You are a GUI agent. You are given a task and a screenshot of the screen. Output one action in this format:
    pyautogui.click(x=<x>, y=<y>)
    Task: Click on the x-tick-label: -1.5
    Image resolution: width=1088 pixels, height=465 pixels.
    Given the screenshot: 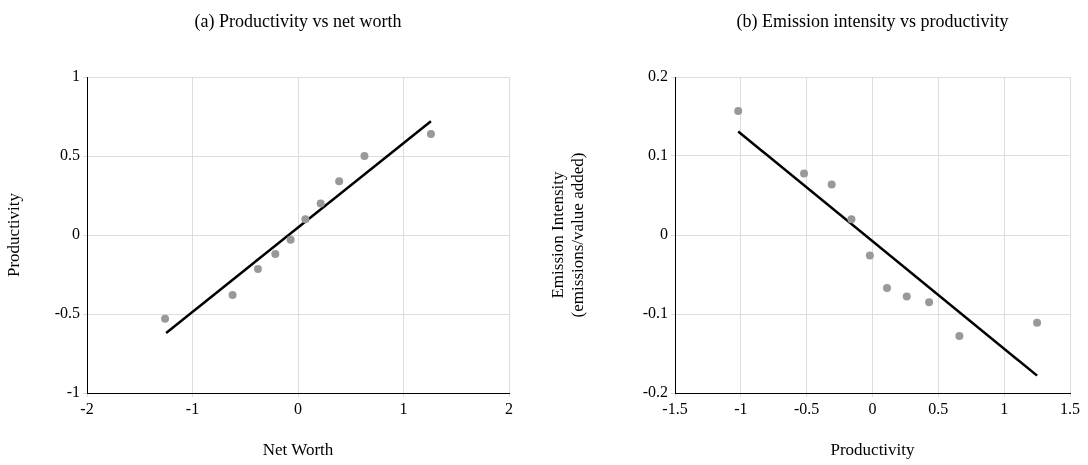 What is the action you would take?
    pyautogui.click(x=675, y=408)
    